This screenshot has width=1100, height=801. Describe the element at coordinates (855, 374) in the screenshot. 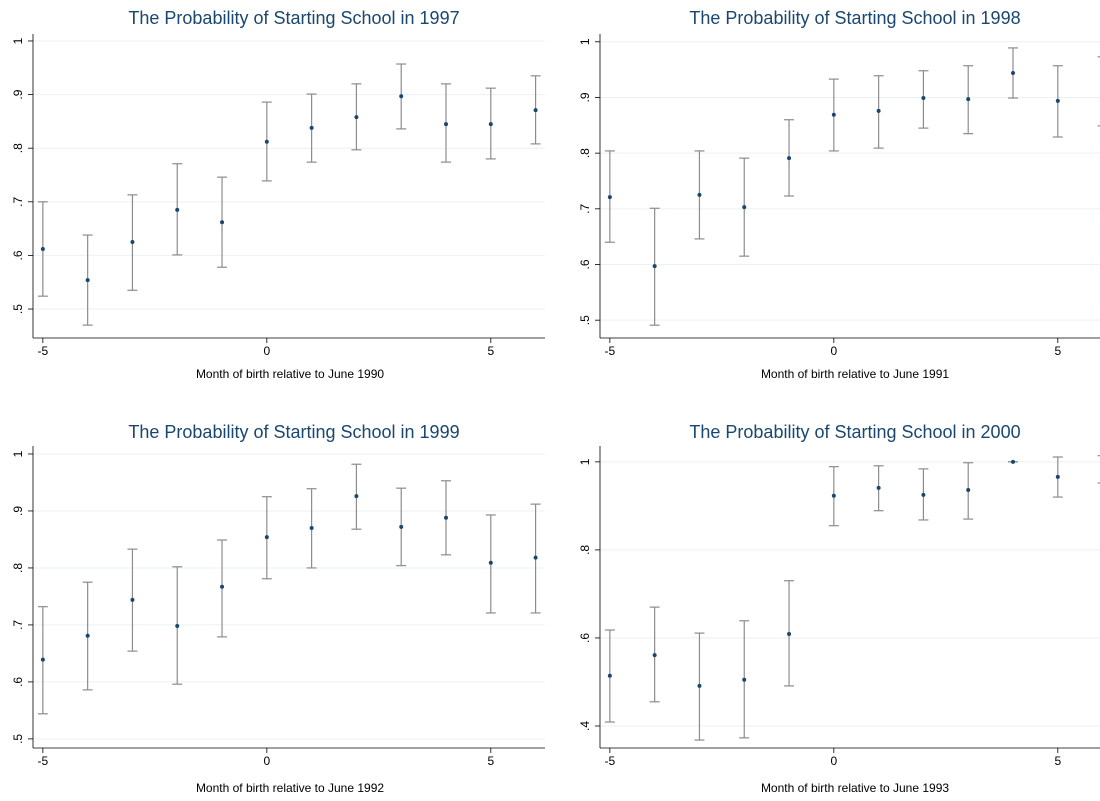

I see `x-axis-label: Month of birth relative to June 1991` at that location.